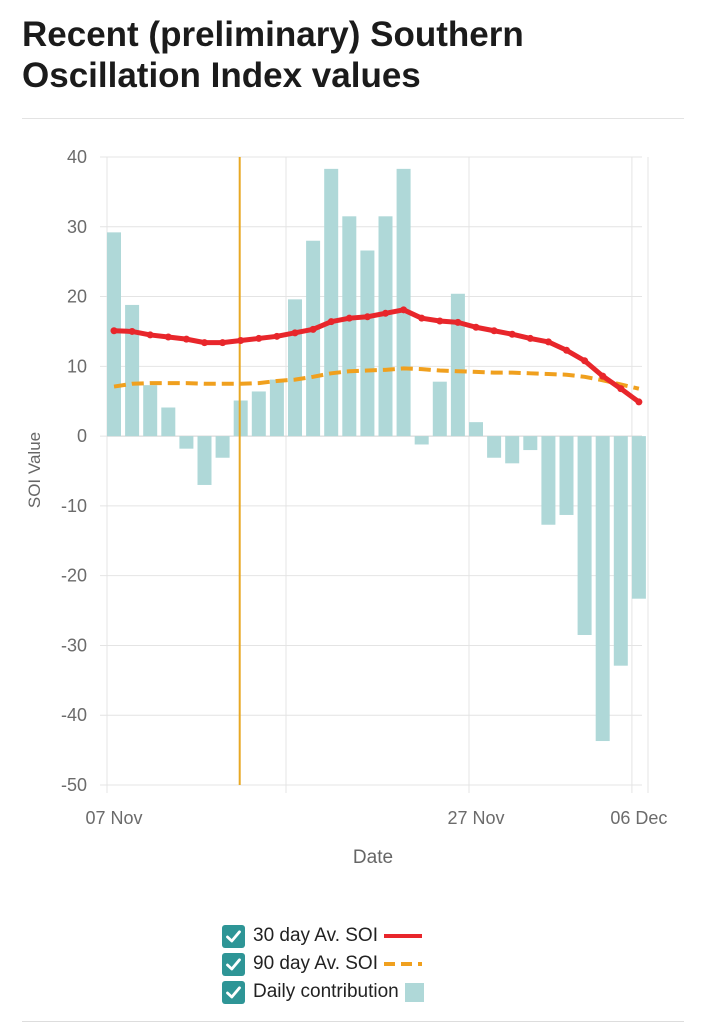 This screenshot has height=1023, width=721. I want to click on legend-swatch-90day, so click(402, 964).